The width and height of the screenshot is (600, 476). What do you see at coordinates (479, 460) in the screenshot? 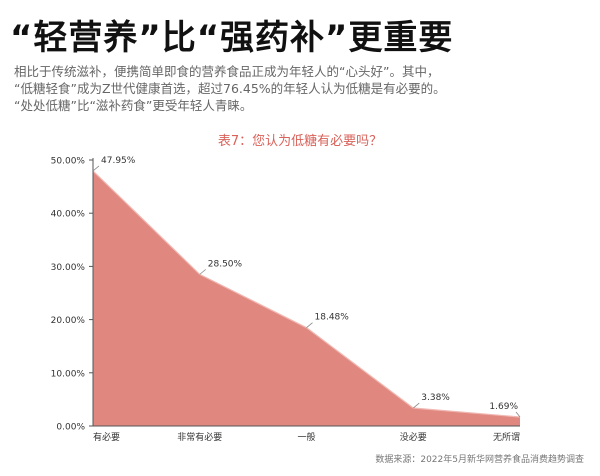
I see `source-note: 数据来源：2022年5月新华网营养食品消费趋势调查` at bounding box center [479, 460].